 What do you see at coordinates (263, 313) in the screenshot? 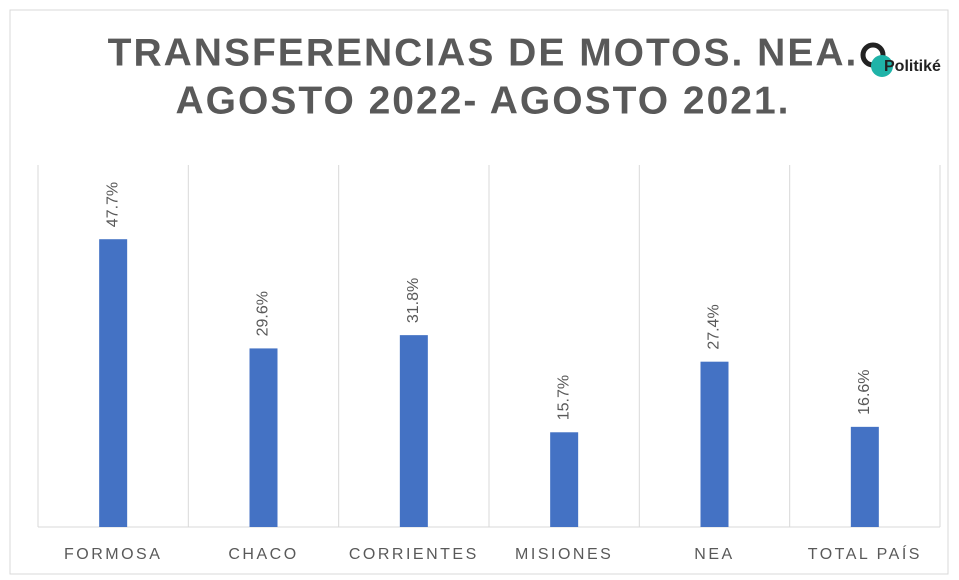
I see `value-label: 29.6%` at bounding box center [263, 313].